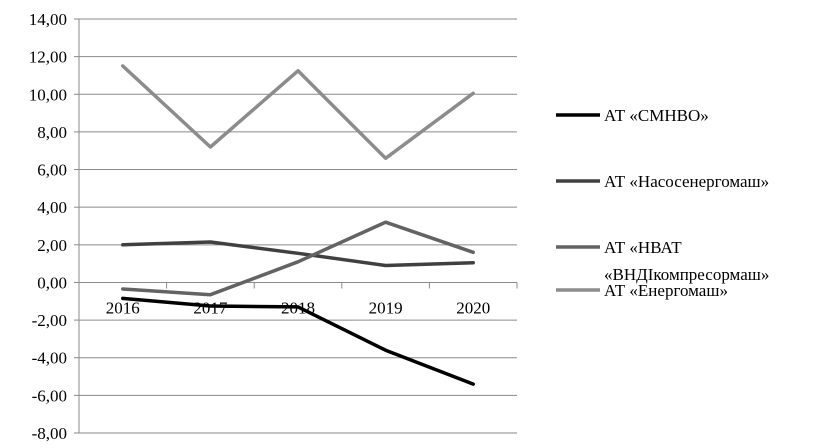 The width and height of the screenshot is (826, 448). Describe the element at coordinates (49, 320) in the screenshot. I see `y-tick-label: -2,00` at that location.